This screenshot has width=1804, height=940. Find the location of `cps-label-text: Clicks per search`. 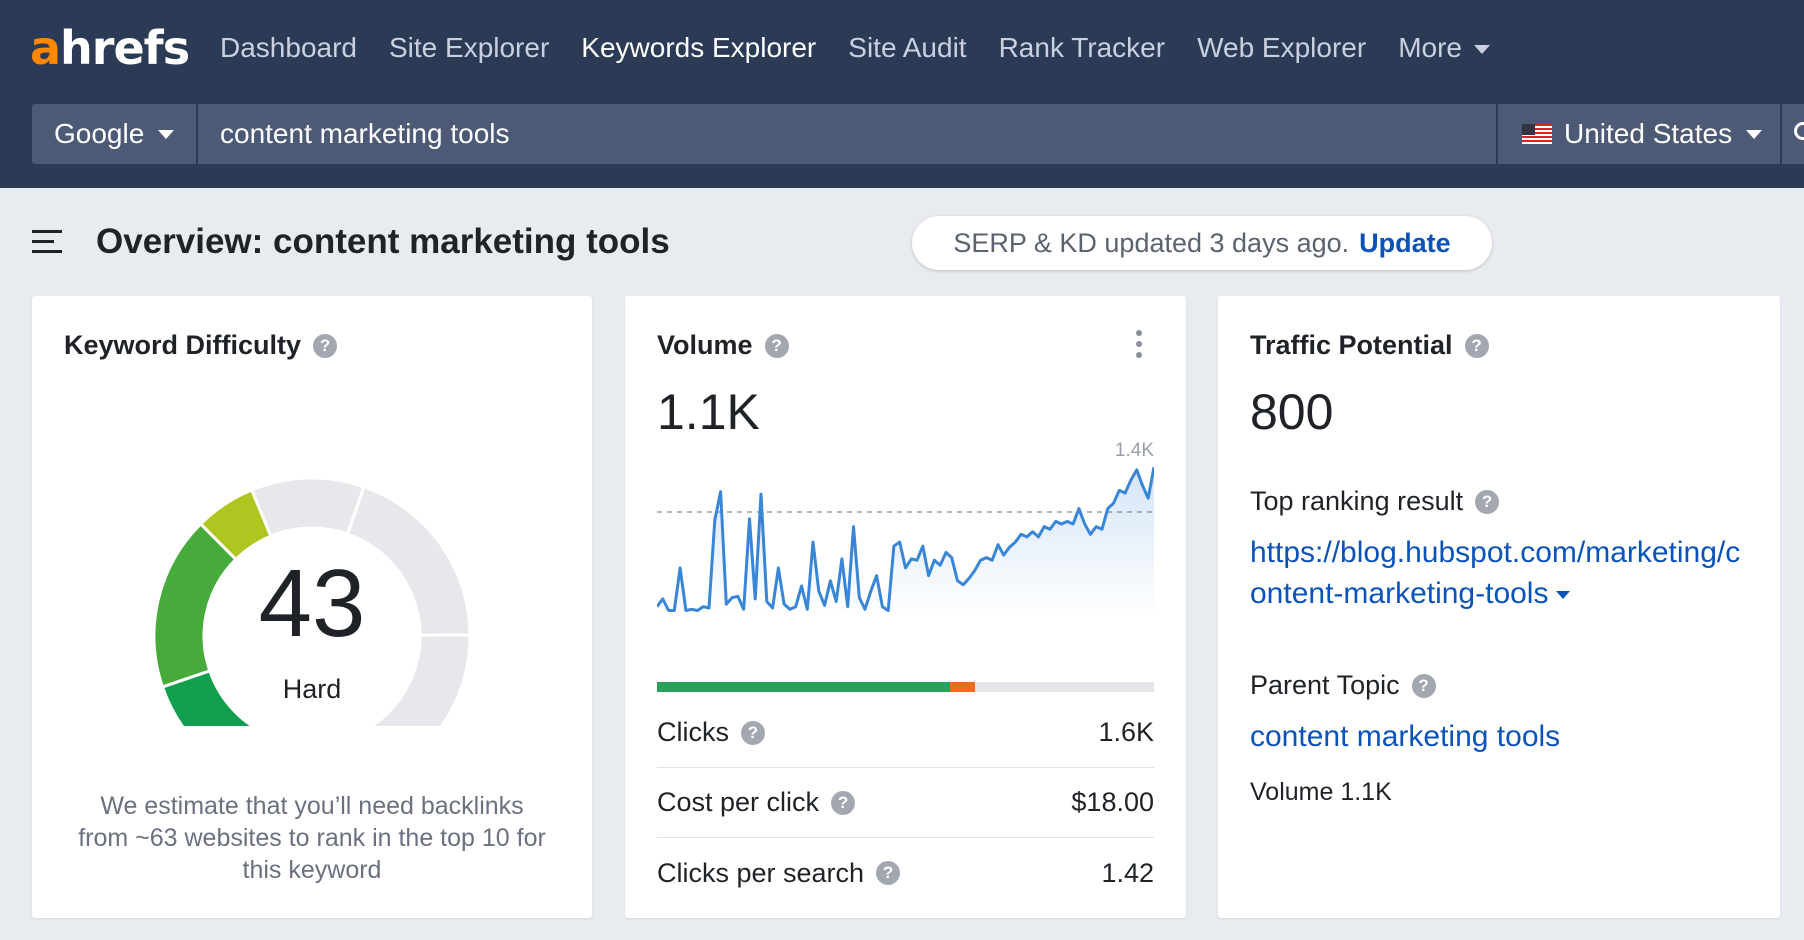

cps-label-text: Clicks per search is located at coordinates (761, 872).